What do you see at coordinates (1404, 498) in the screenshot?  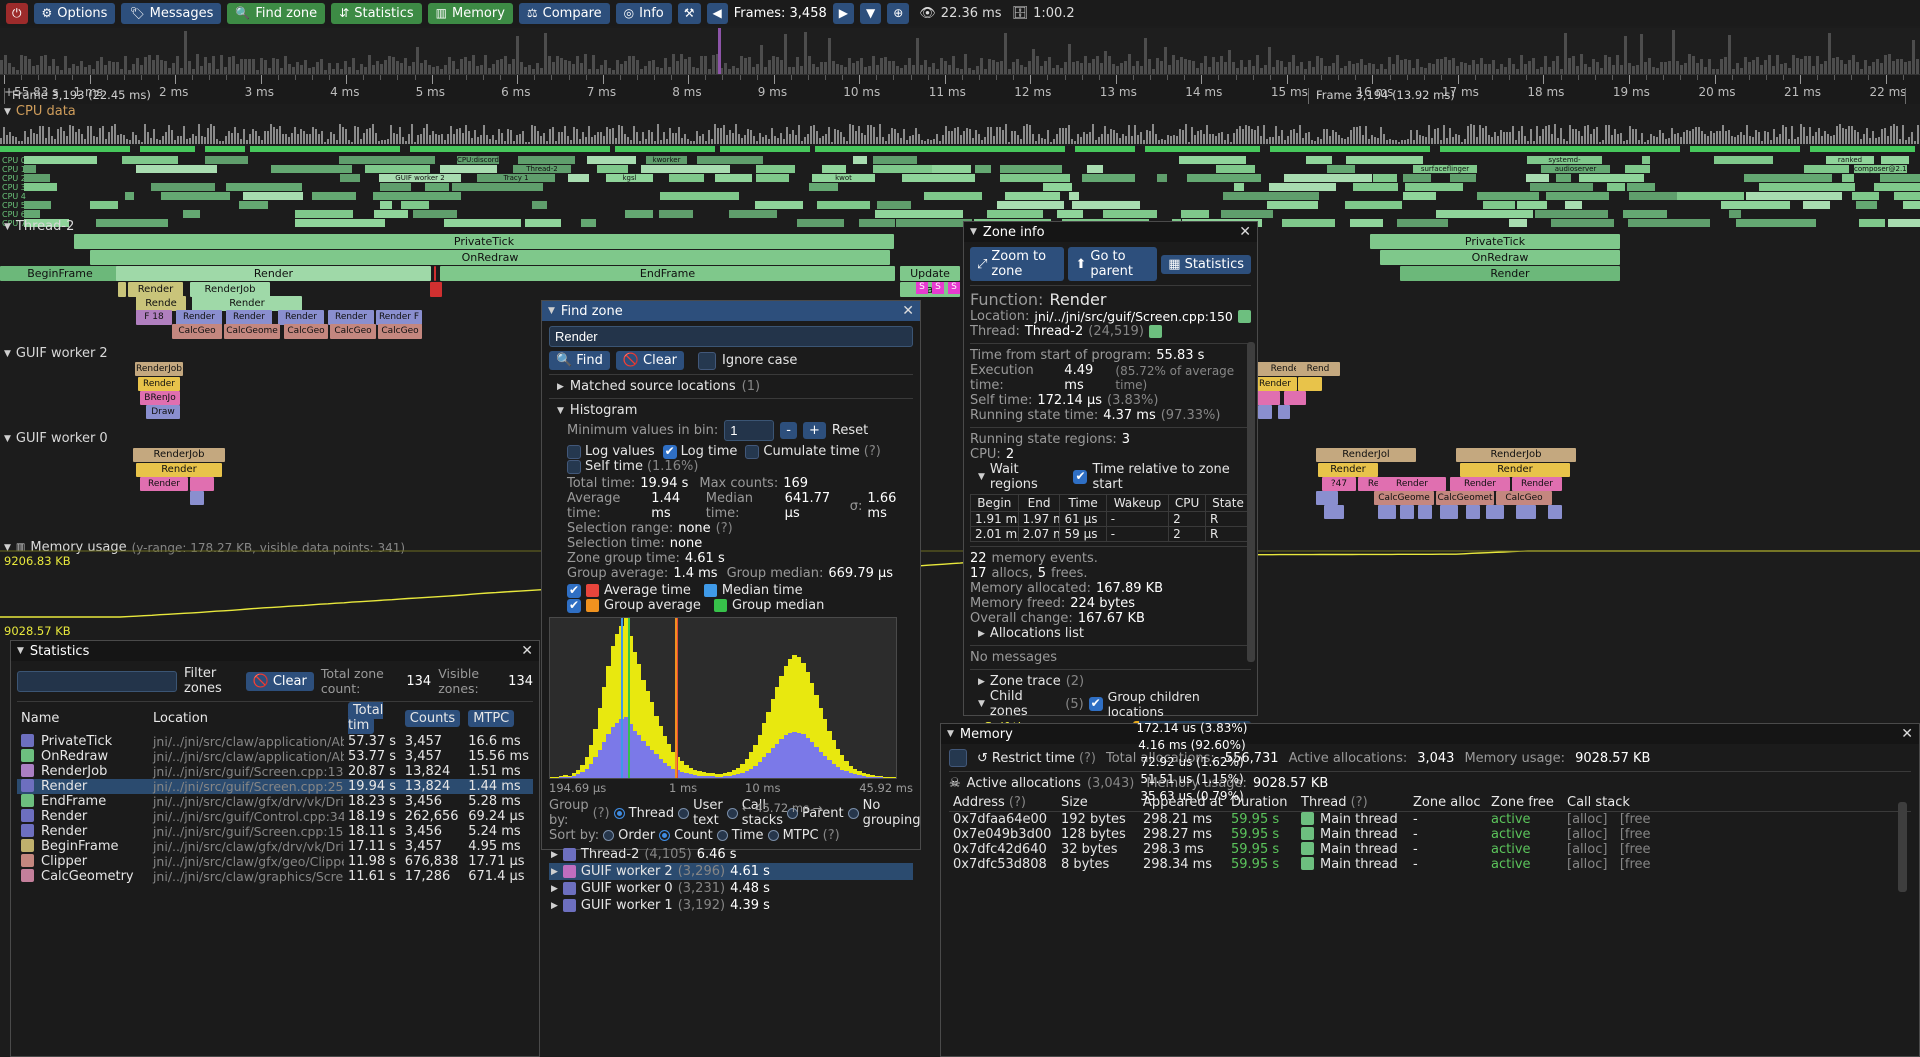 I see `timeline-zone: CalcGeome` at bounding box center [1404, 498].